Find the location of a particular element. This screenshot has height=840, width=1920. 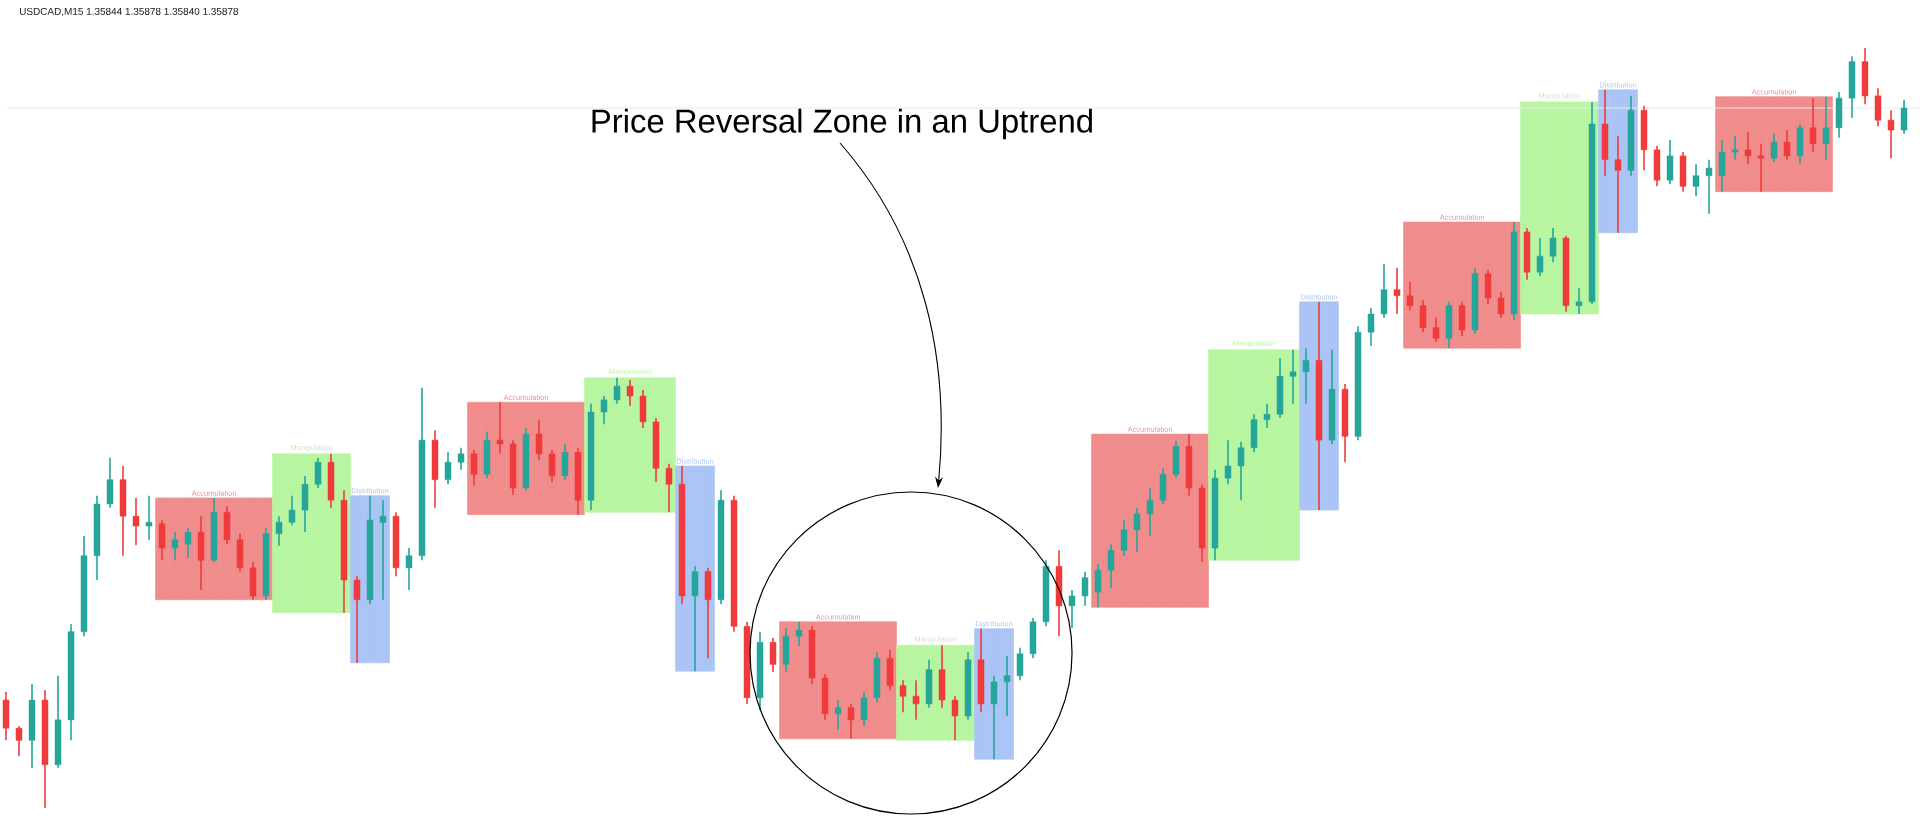

annotation: Price Reversal Zone in an Uptrend is located at coordinates (842, 124).